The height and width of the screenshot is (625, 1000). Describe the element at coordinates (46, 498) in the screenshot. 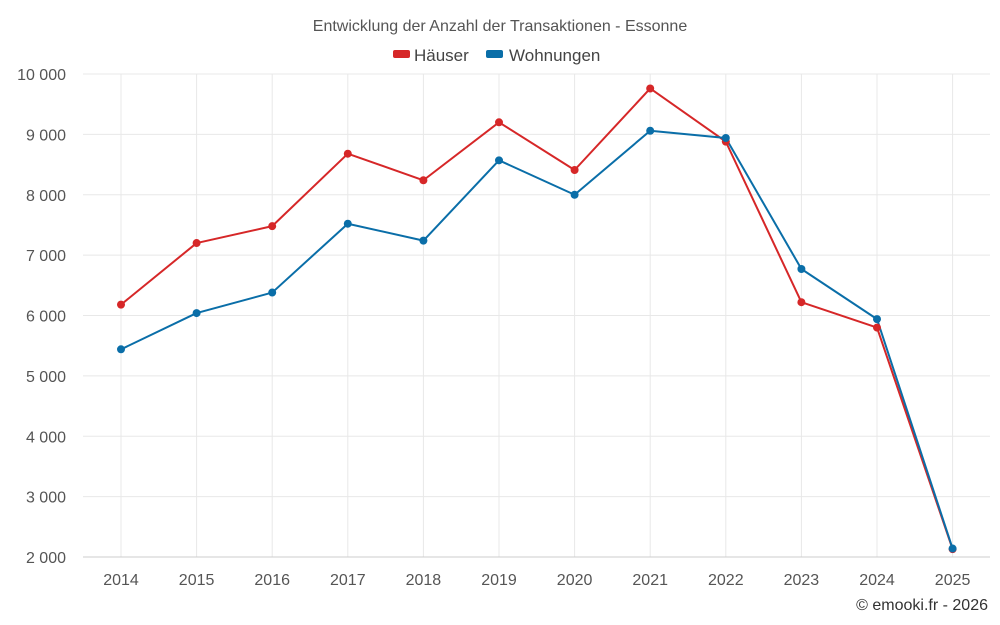

I see `y-tick-label: 3 000` at that location.